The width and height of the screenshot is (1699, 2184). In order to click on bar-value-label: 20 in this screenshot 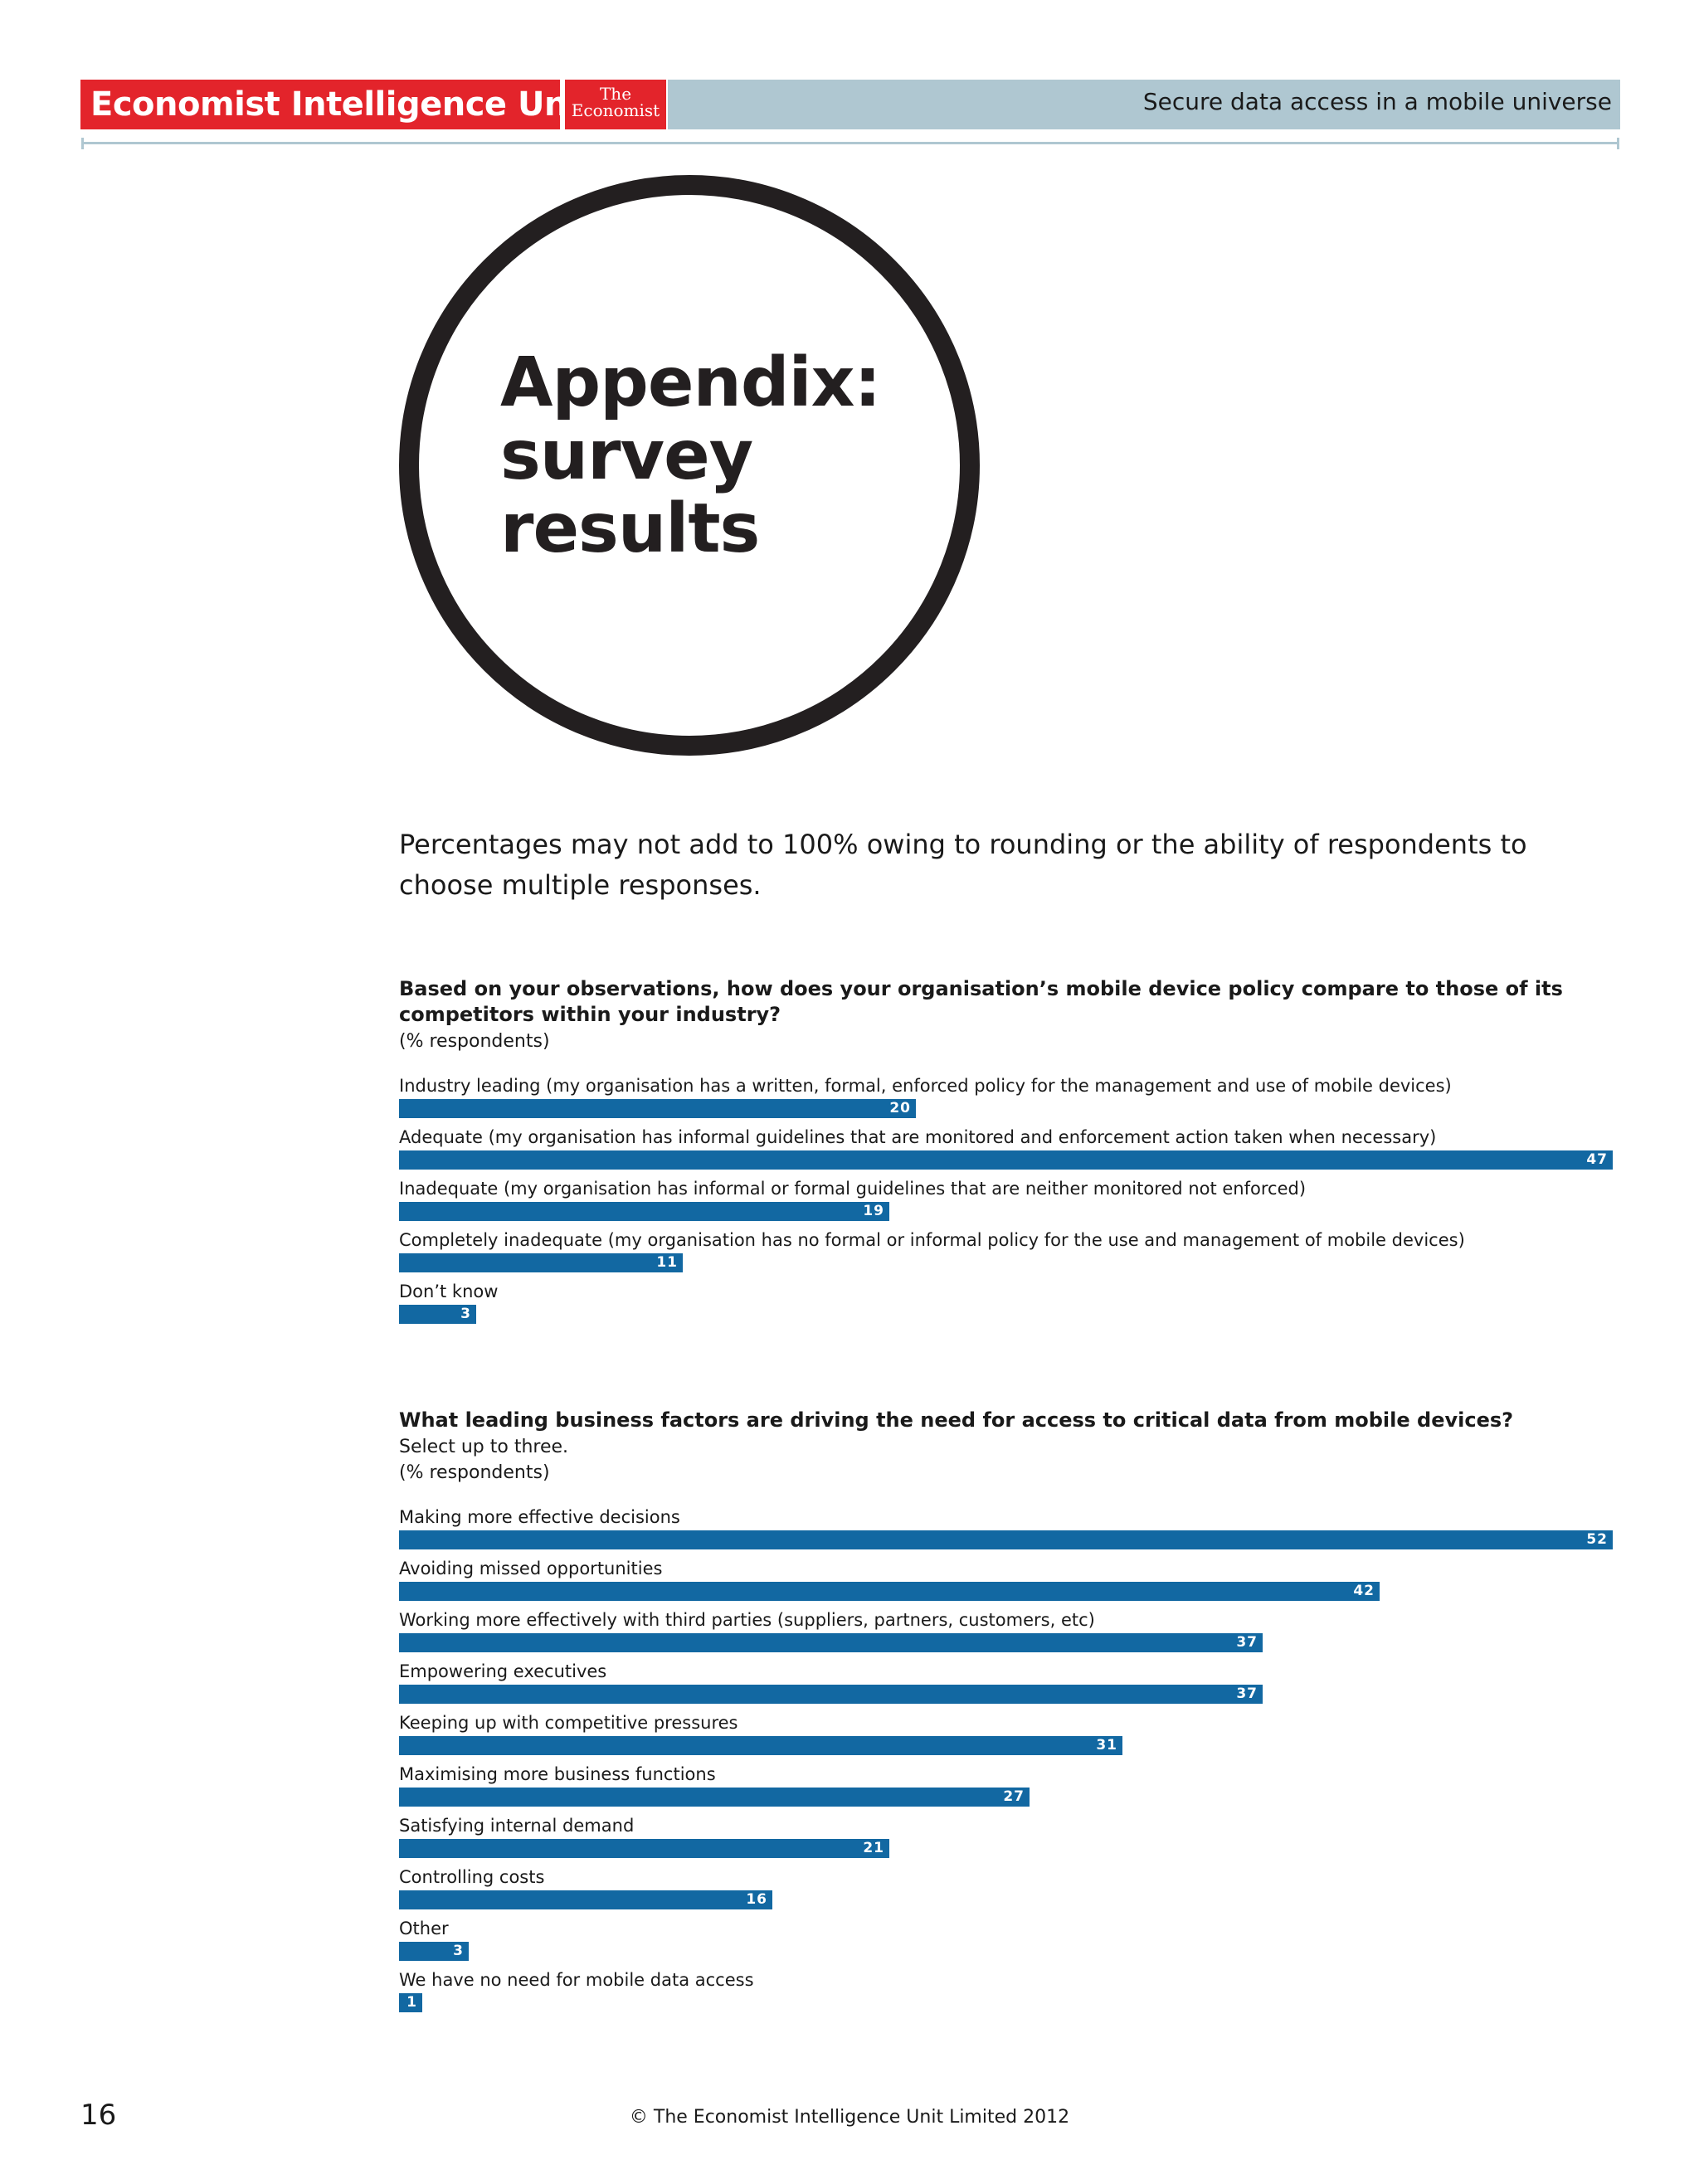, I will do `click(900, 1108)`.